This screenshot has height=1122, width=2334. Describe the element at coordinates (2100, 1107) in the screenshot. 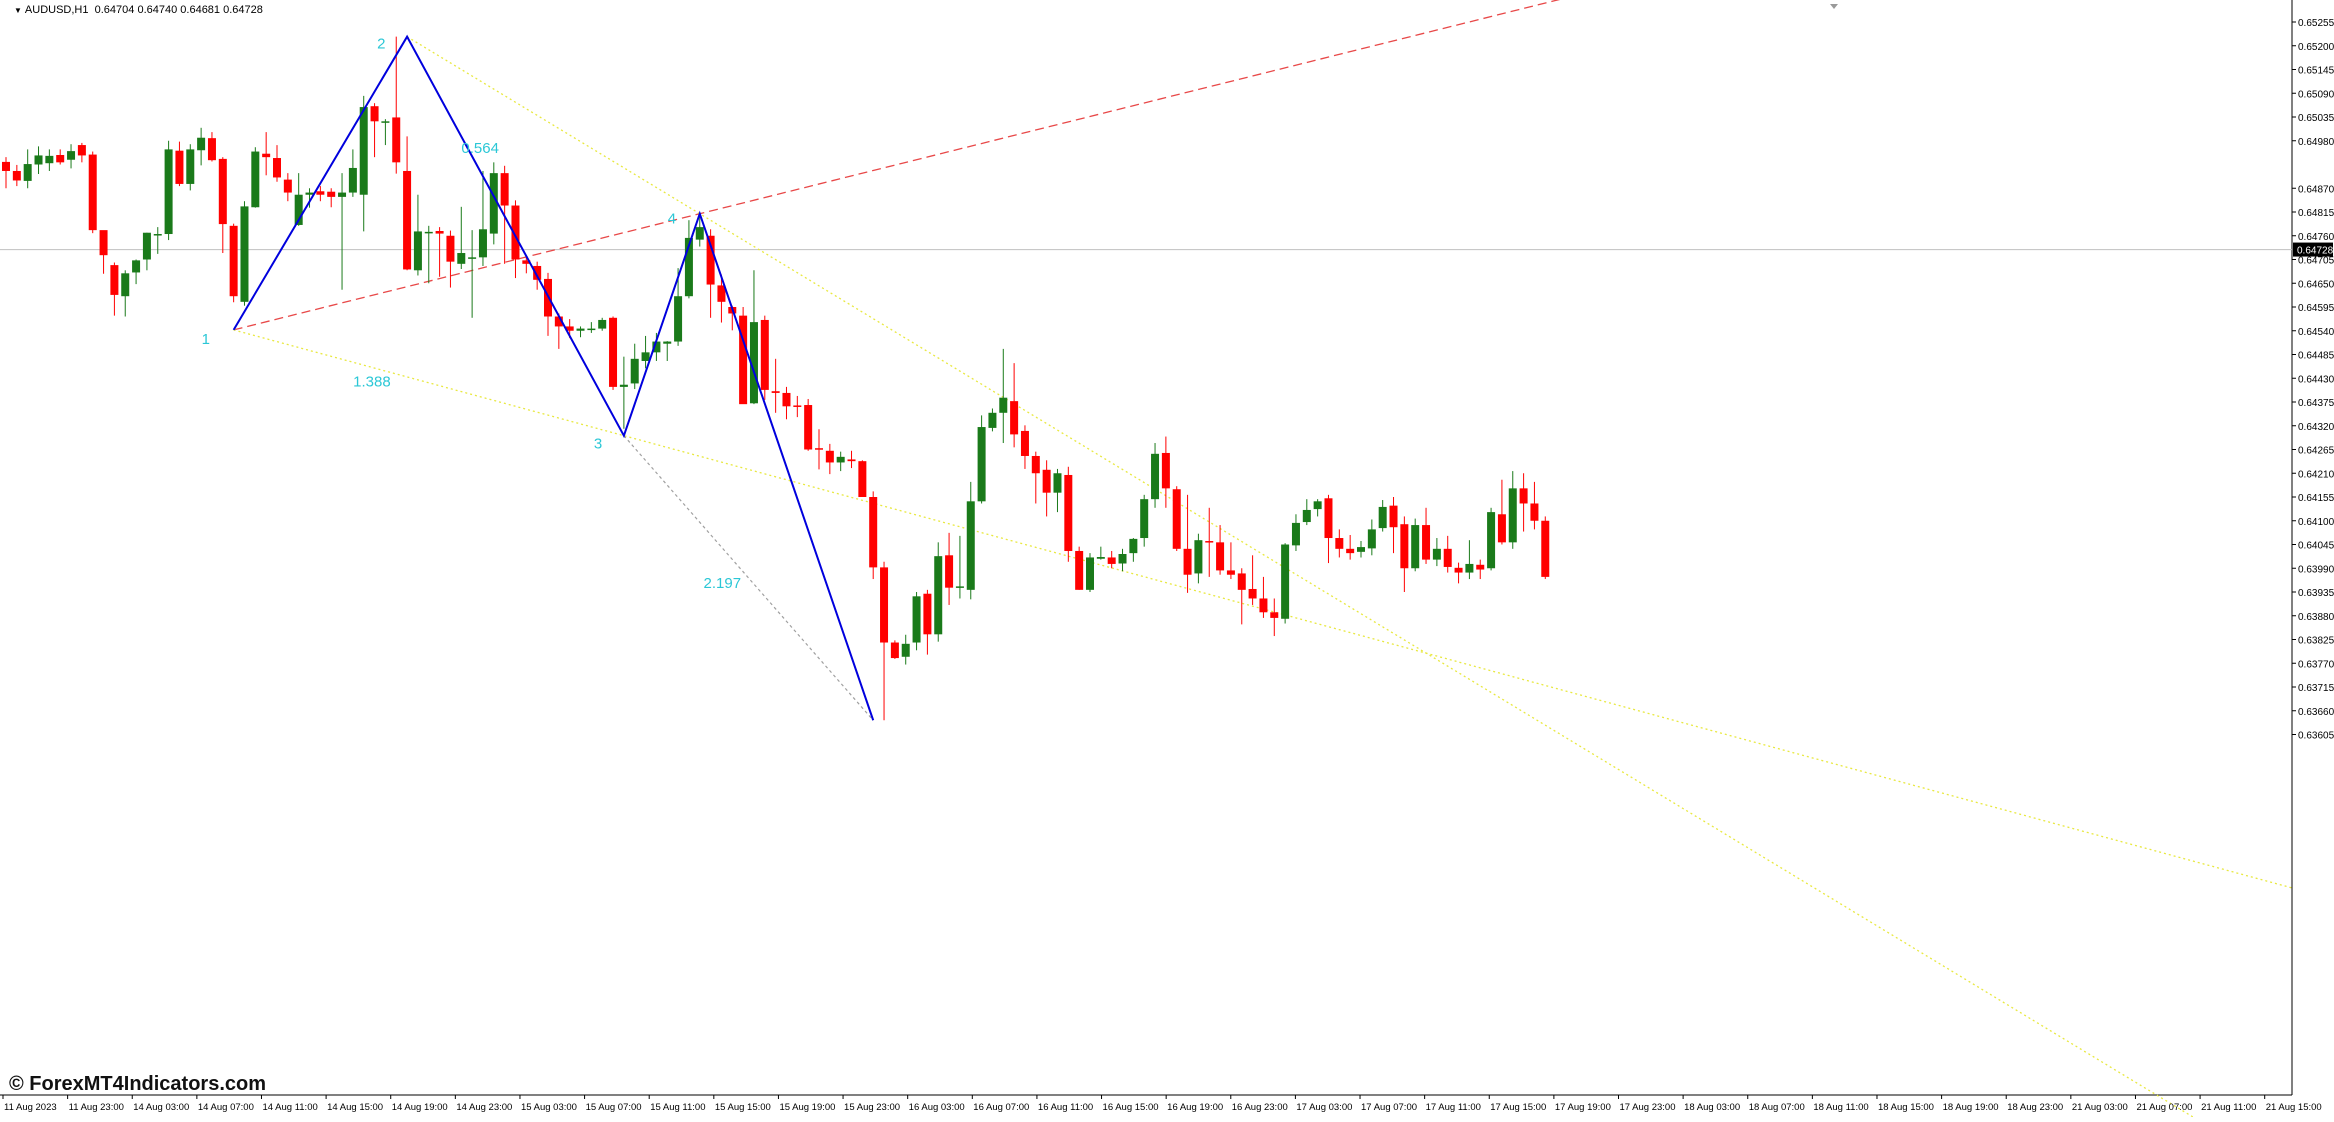

I see `time-tick-label: 21 Aug 03:00` at that location.